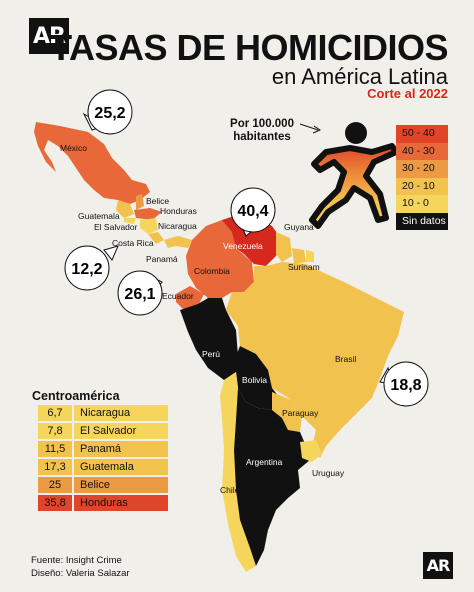 The height and width of the screenshot is (592, 474). I want to click on page-title: TASAS DE HOMICIDIOS, so click(249, 47).